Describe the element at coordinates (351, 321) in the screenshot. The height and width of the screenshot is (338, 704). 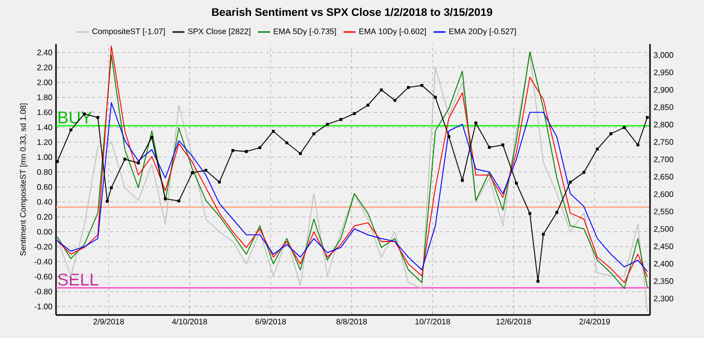
I see `x-tick-label: 8/8/2018` at that location.